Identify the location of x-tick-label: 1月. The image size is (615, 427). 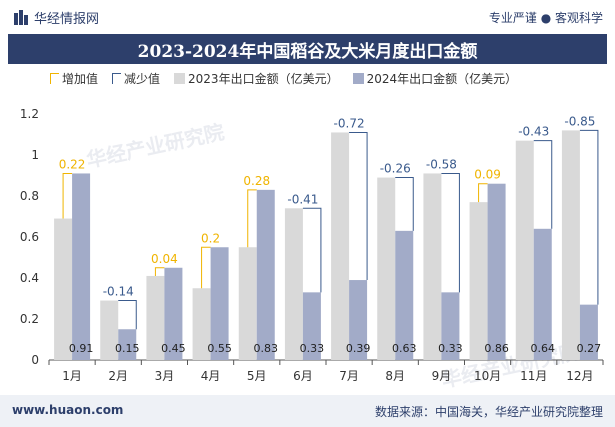
(72, 376).